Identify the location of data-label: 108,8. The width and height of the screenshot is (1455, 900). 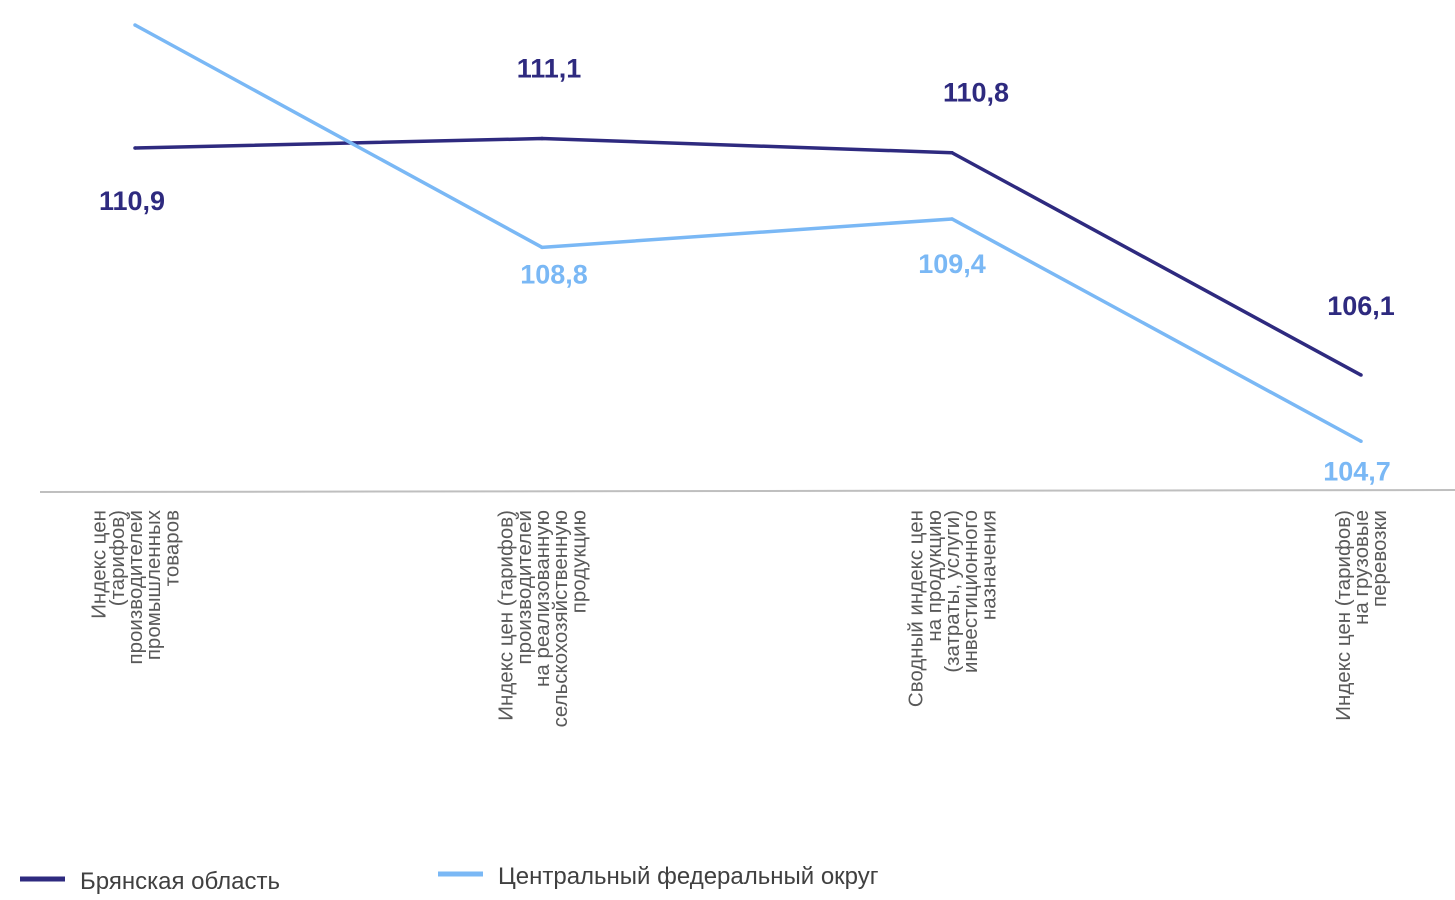
(554, 274).